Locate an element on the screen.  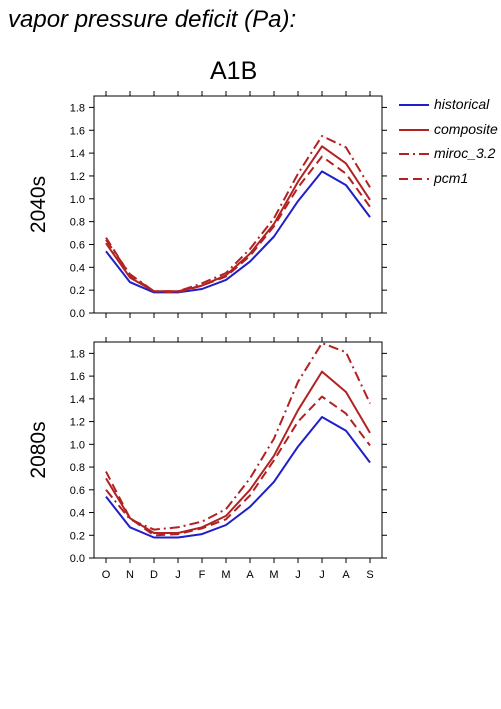
y-tick-label-0-9: 1.8 is located at coordinates (77, 108).